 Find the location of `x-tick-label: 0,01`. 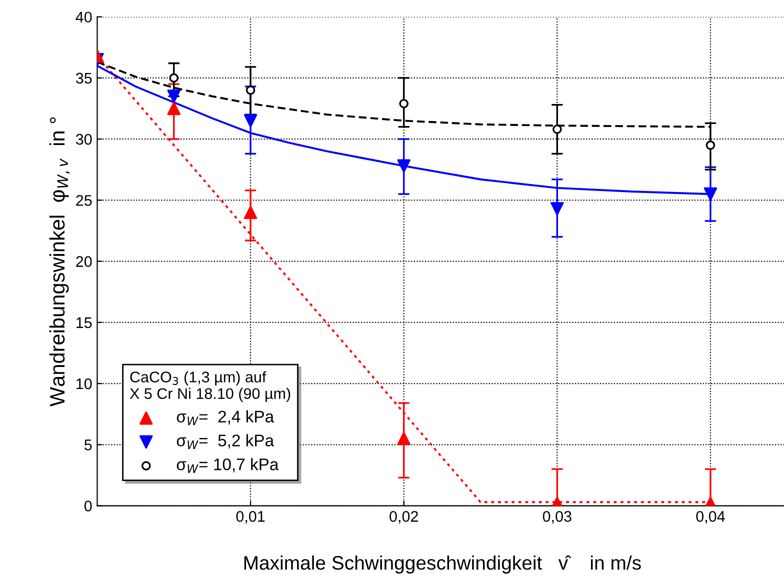

x-tick-label: 0,01 is located at coordinates (250, 517).